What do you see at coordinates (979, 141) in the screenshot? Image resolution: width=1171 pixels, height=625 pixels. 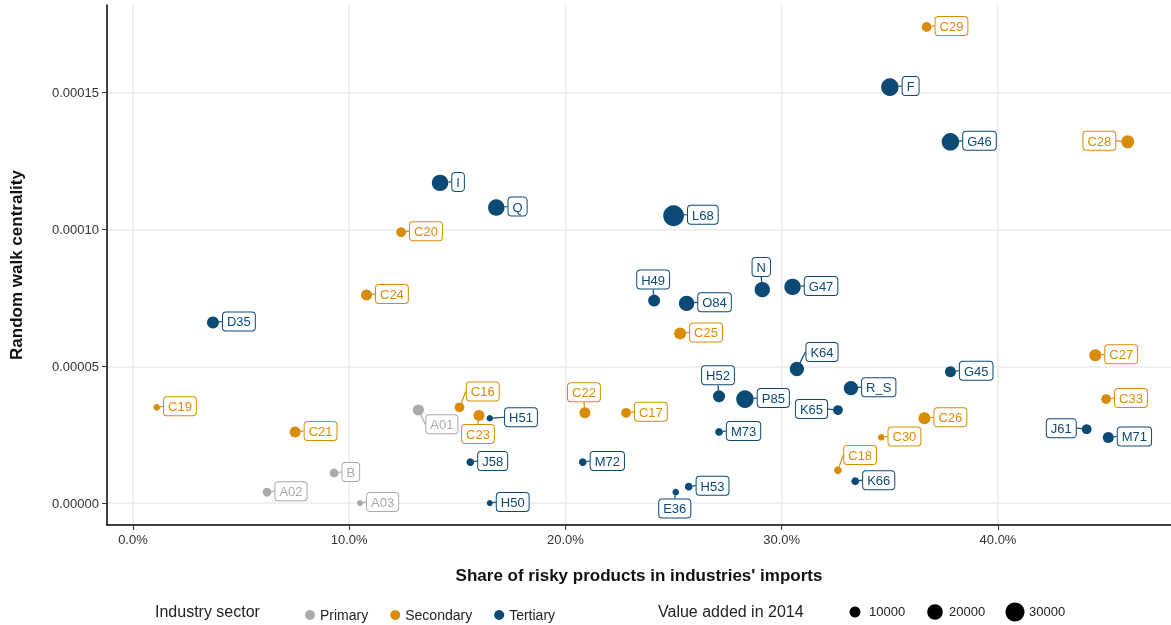 I see `data-label: G46` at bounding box center [979, 141].